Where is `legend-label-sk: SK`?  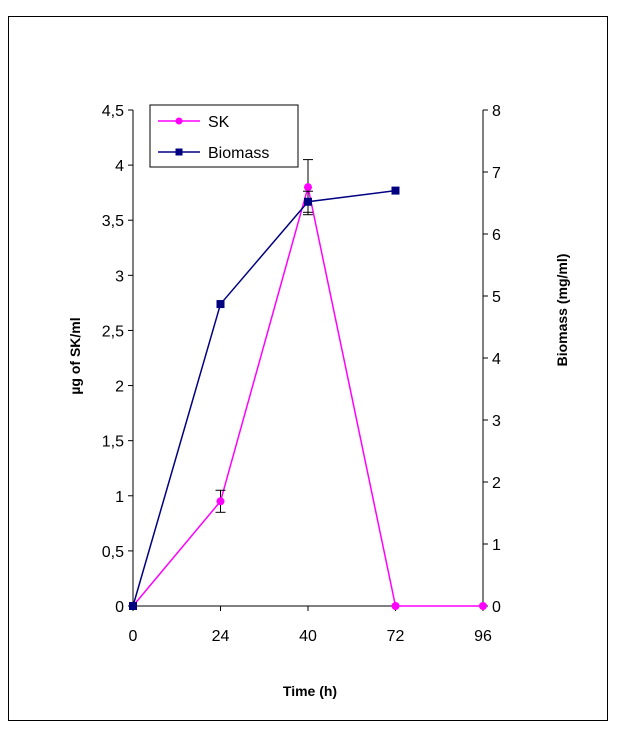
legend-label-sk: SK is located at coordinates (219, 122).